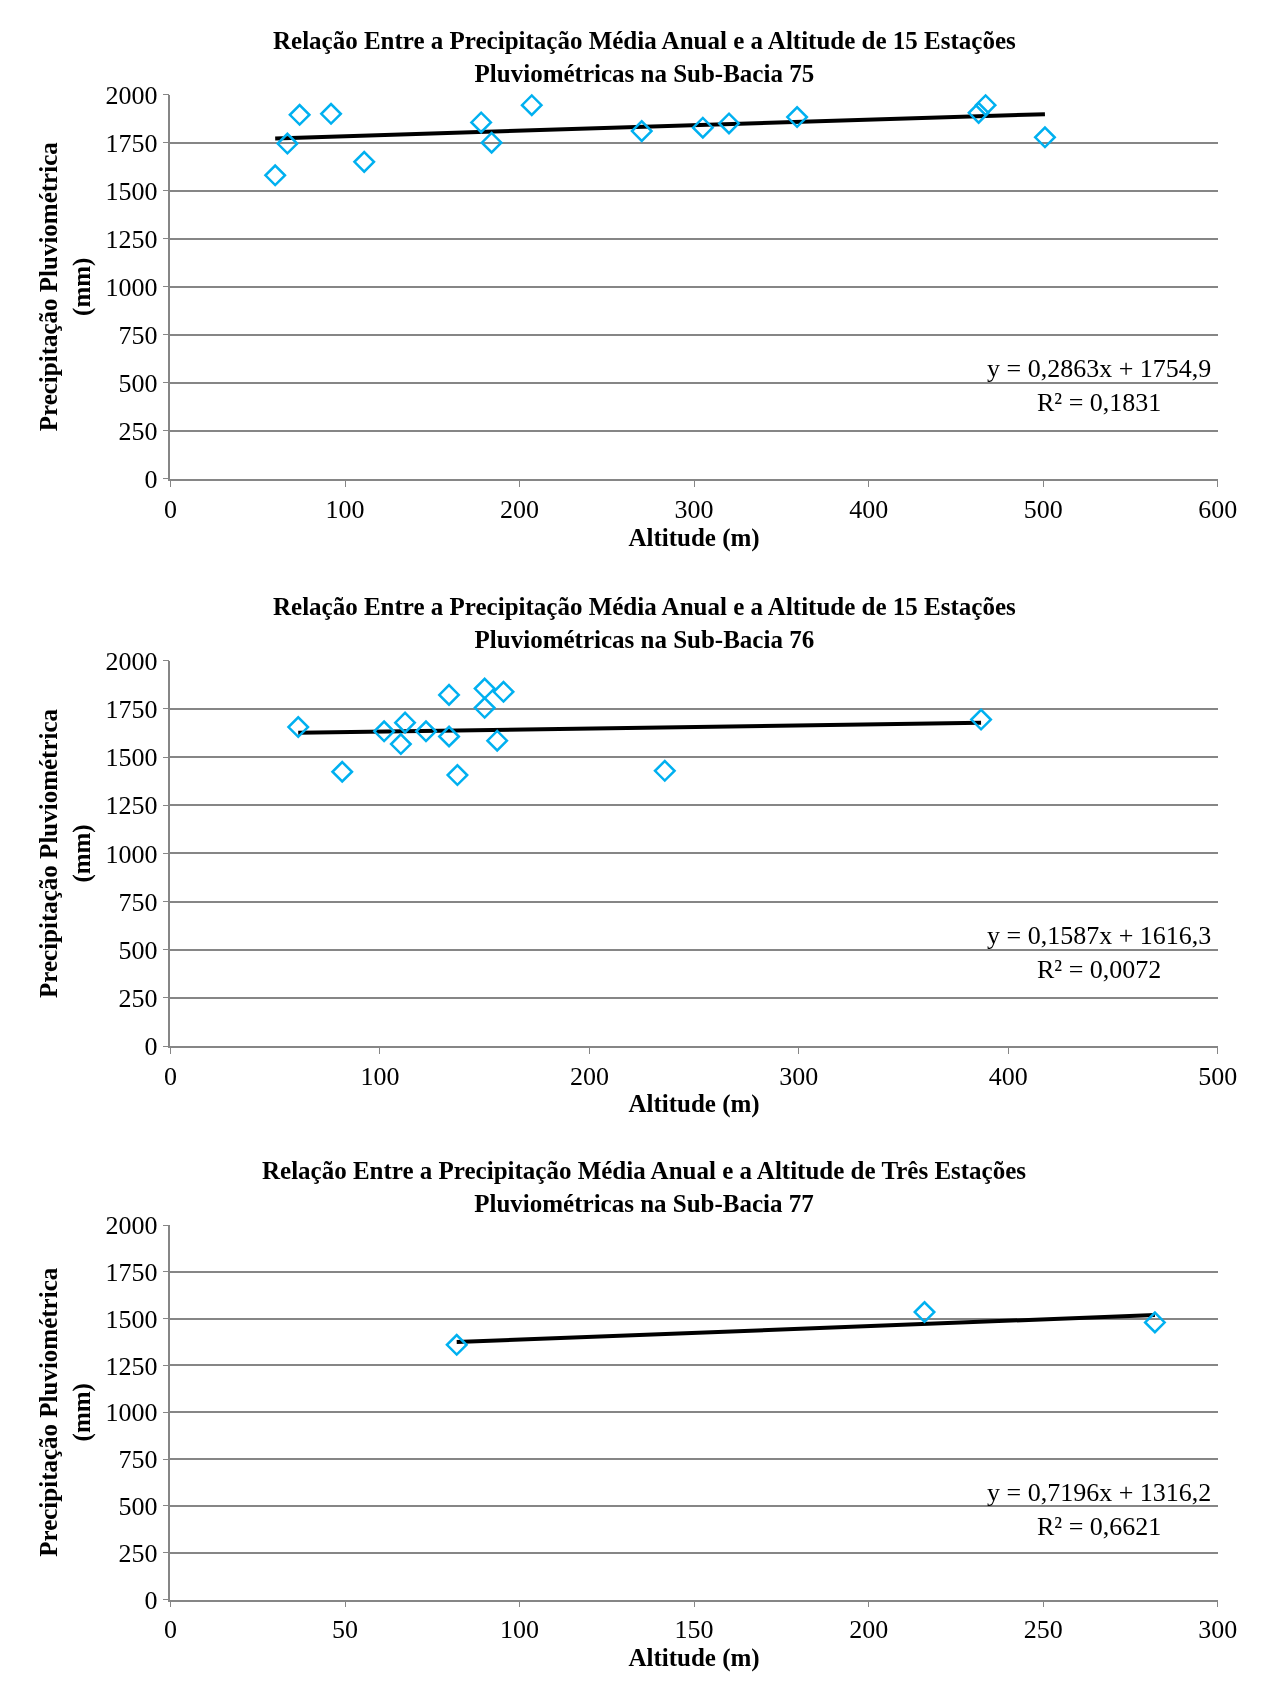 Image resolution: width=1272 pixels, height=1702 pixels. I want to click on x-tick-label: 600, so click(1218, 509).